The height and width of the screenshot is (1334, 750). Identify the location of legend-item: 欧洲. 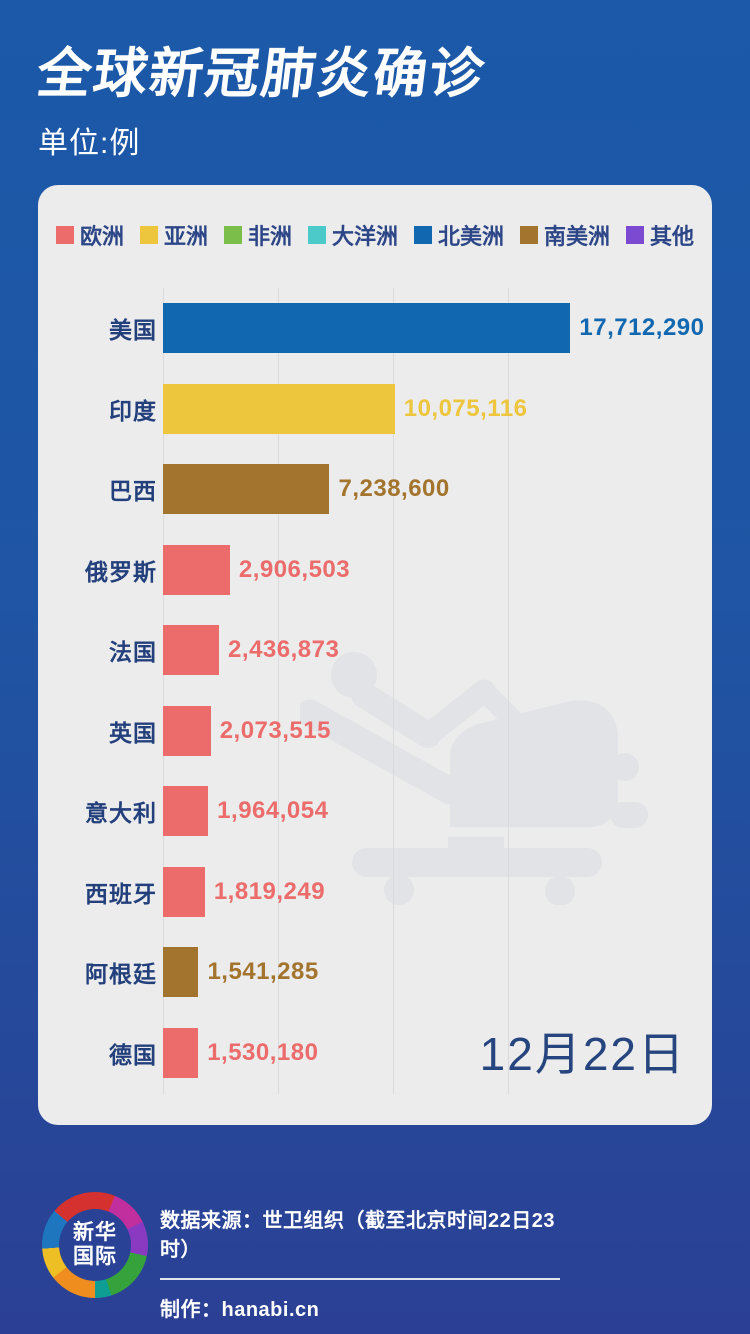
(89, 235).